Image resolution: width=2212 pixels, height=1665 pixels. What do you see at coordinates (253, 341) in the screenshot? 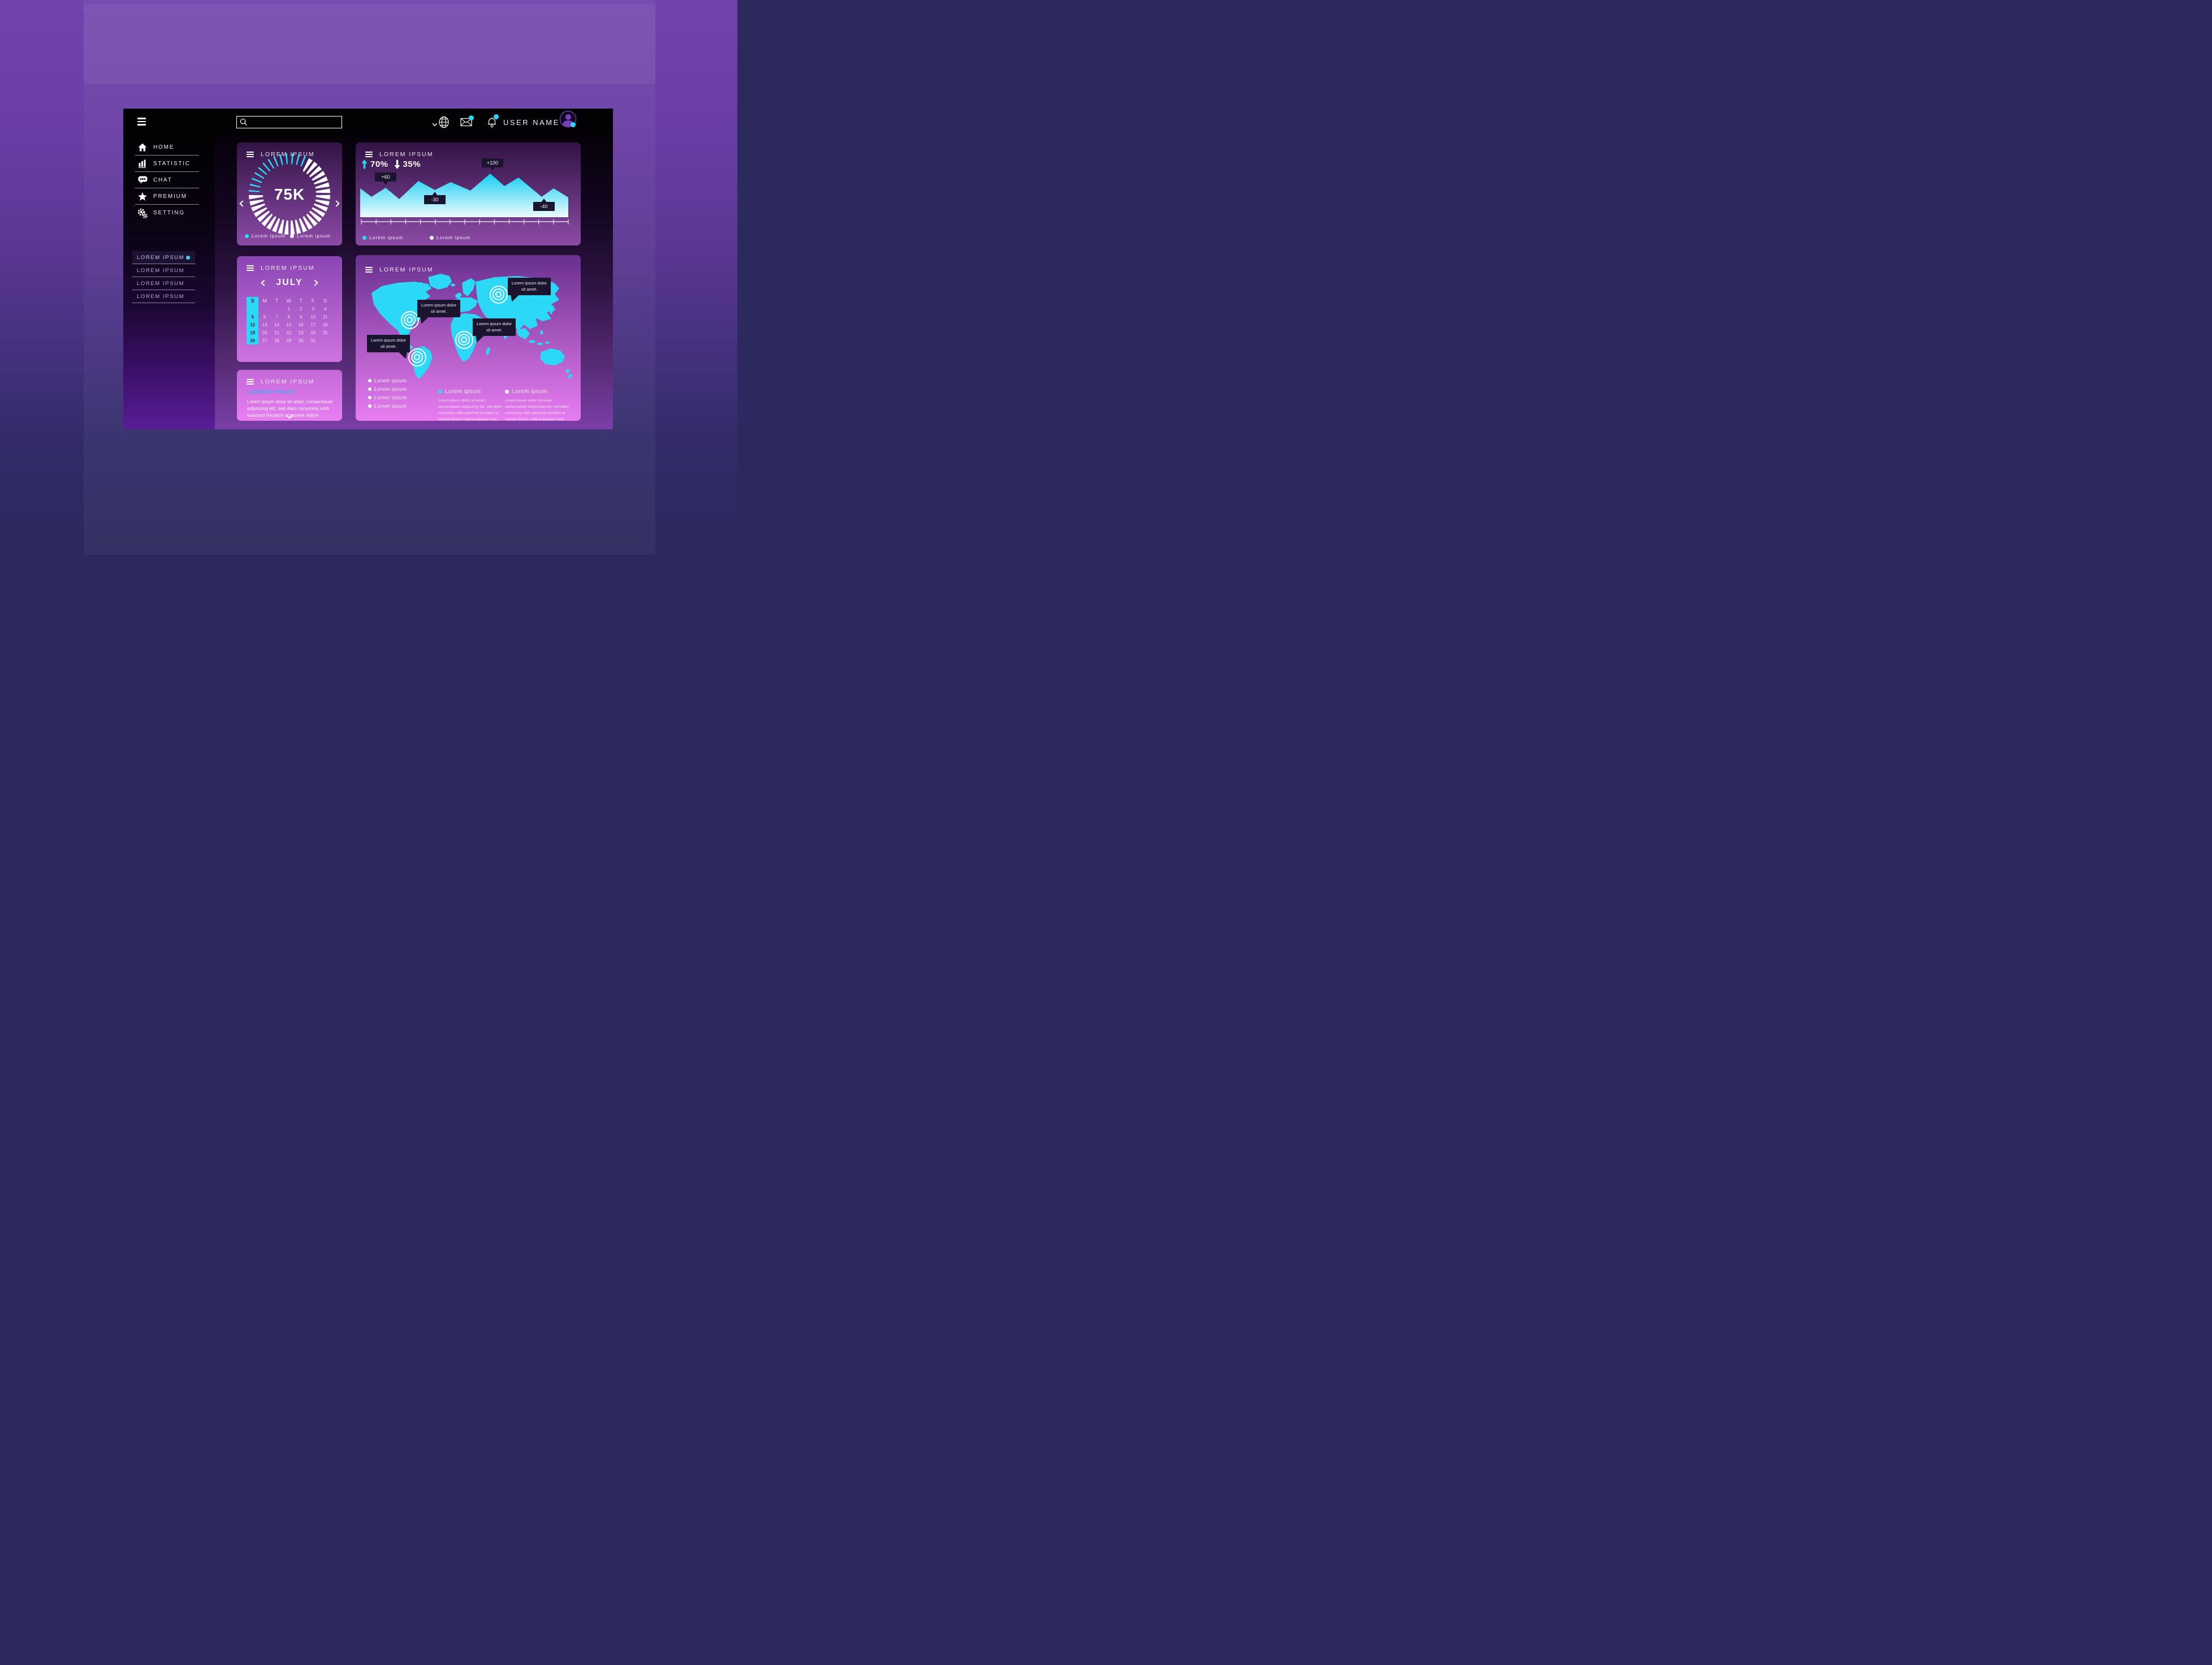
I see `calendar-day-cell: 26` at bounding box center [253, 341].